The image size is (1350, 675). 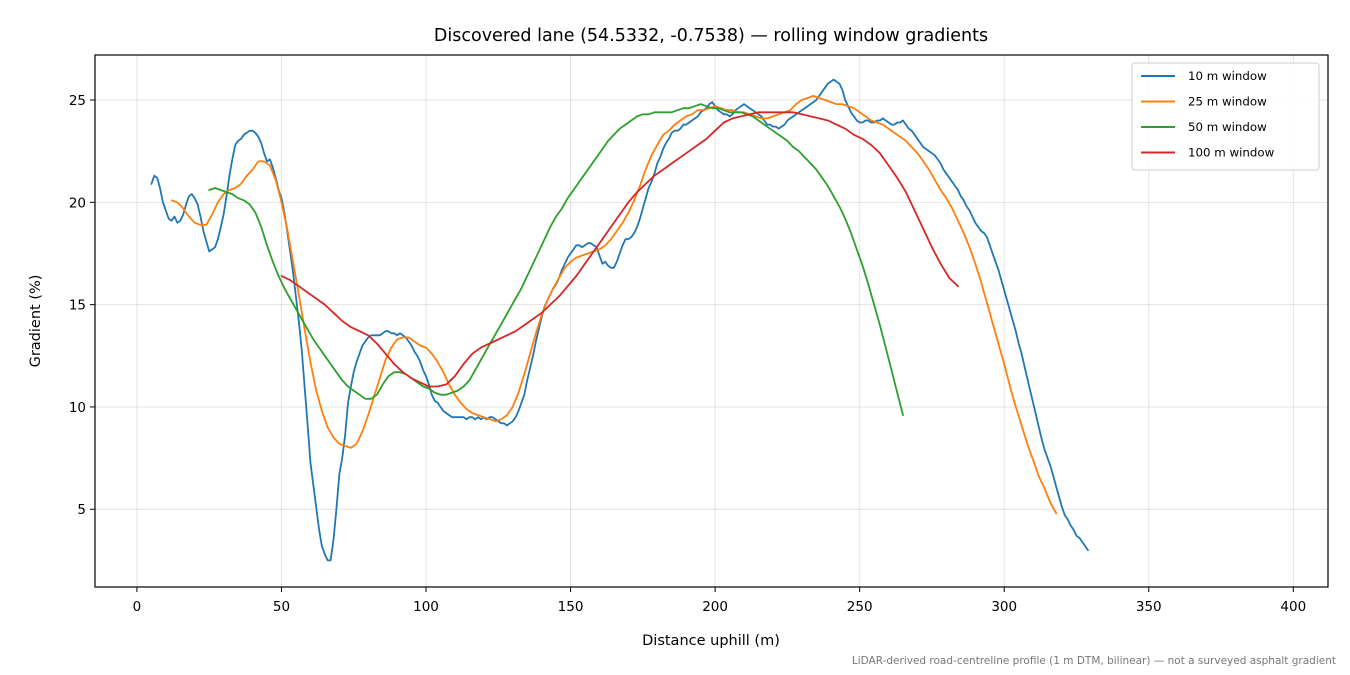 I want to click on legend-entry-label: 25 m window, so click(x=1227, y=102).